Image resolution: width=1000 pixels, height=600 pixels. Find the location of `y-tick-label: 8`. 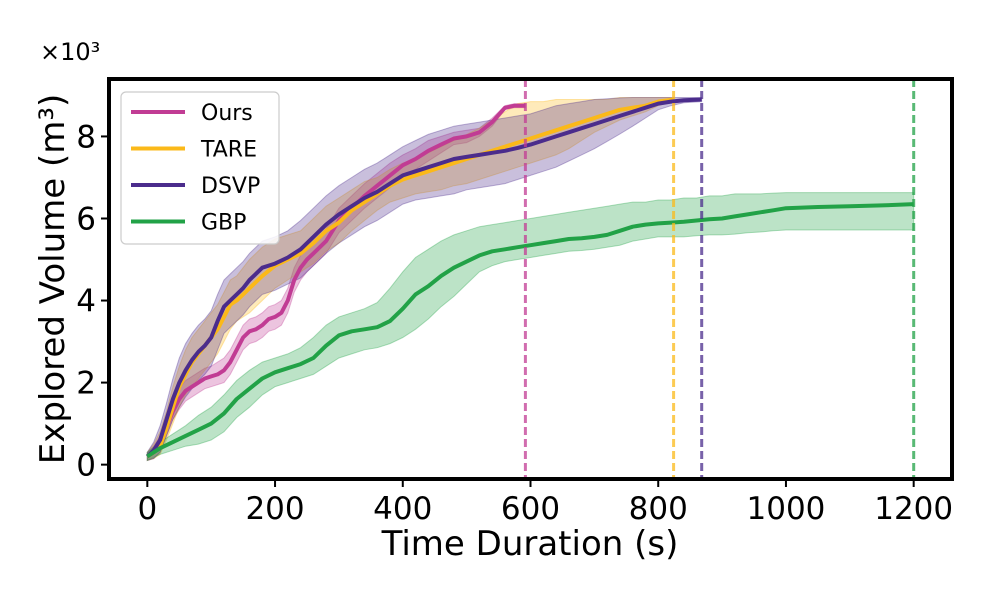

y-tick-label: 8 is located at coordinates (86, 137).